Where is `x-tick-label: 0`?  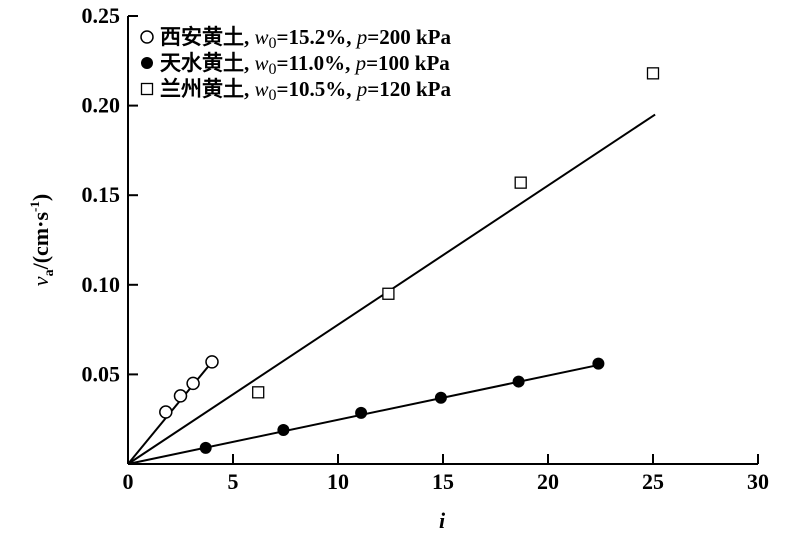
x-tick-label: 0 is located at coordinates (128, 481).